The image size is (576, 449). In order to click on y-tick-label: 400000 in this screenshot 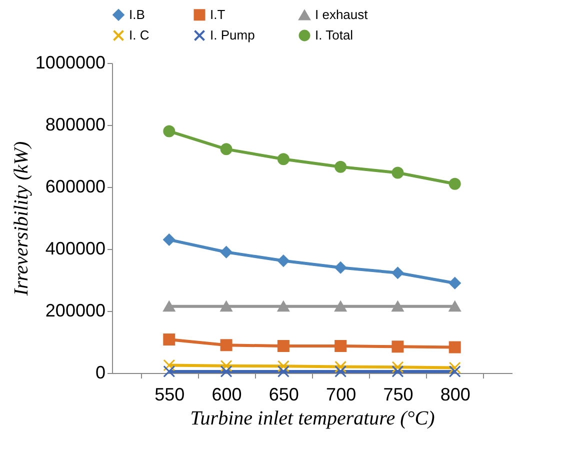, I will do `click(75, 248)`.